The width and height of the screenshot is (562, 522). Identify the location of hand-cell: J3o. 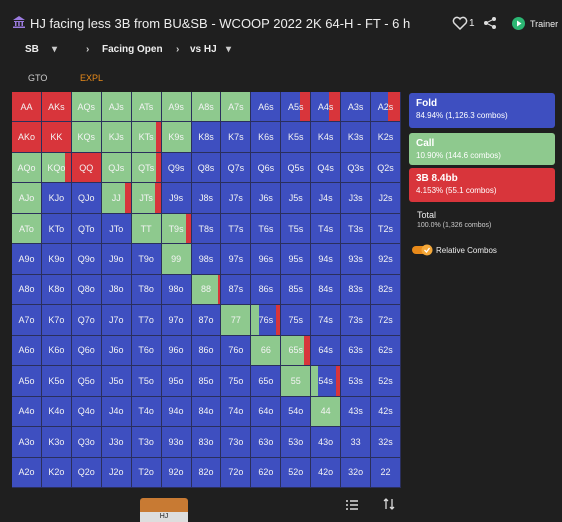
(116, 442).